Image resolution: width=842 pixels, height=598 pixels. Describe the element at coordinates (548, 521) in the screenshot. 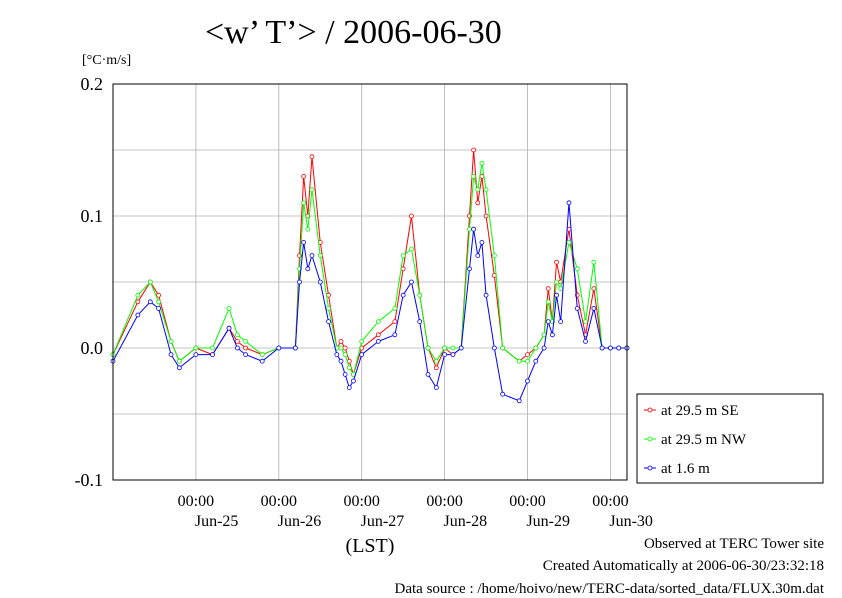

I see `x-tick-date: Jun-29` at that location.